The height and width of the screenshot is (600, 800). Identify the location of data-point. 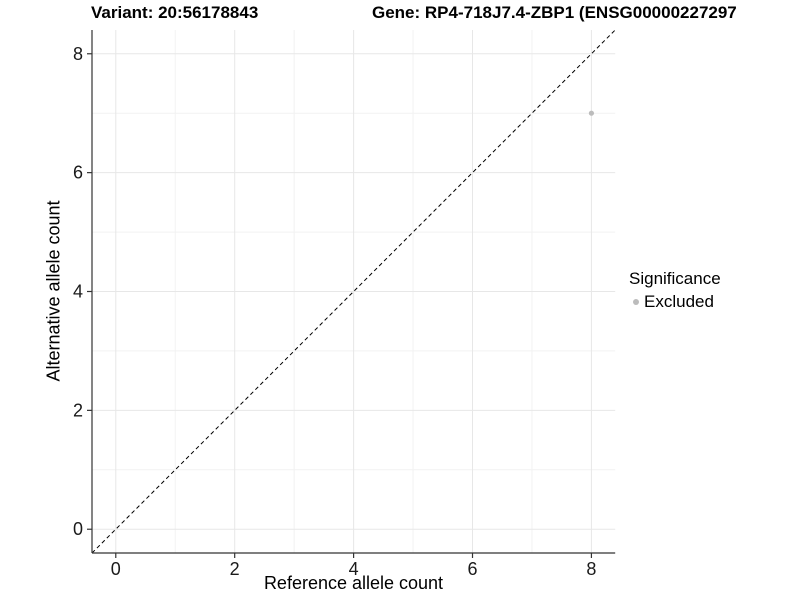
(591, 113).